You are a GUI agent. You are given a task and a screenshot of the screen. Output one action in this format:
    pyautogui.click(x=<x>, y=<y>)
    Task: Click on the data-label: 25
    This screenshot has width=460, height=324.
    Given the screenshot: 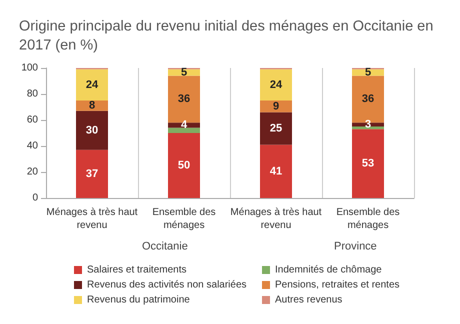 What is the action you would take?
    pyautogui.click(x=276, y=128)
    